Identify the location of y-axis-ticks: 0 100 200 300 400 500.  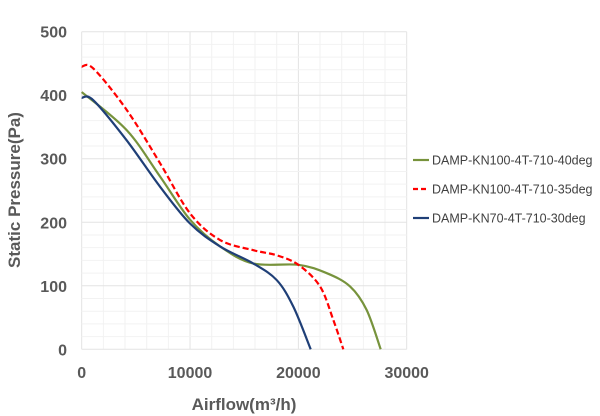
(53, 192).